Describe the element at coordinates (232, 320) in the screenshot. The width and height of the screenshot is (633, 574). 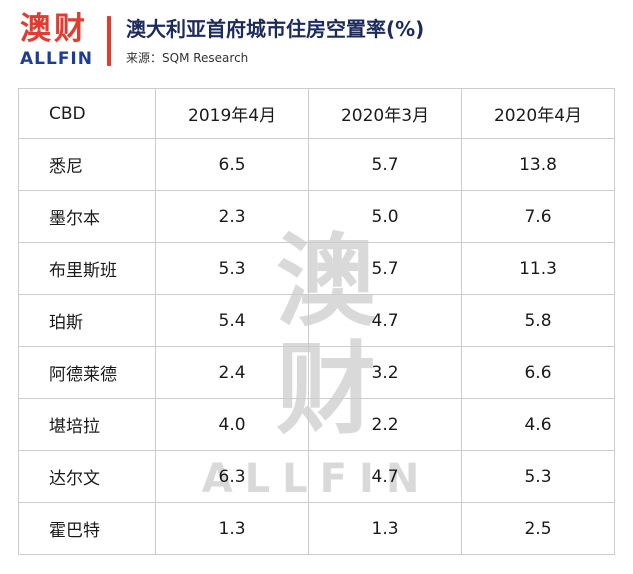
I see `value-cell: 5.4` at that location.